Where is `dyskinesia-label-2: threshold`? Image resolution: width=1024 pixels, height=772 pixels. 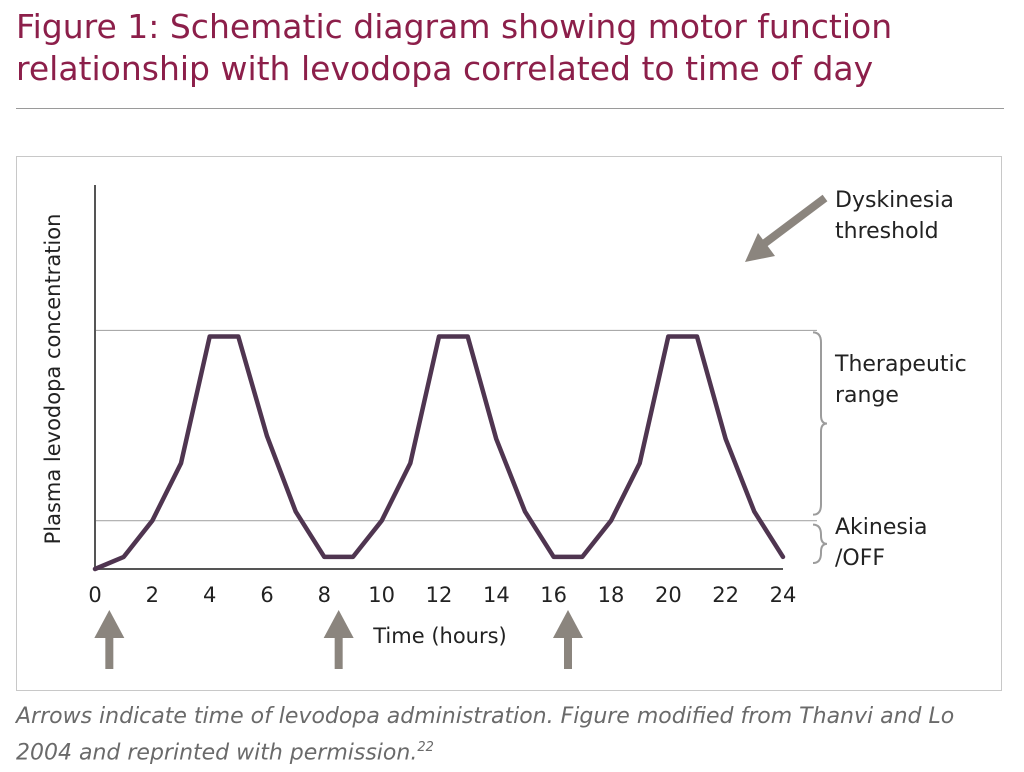 dyskinesia-label-2: threshold is located at coordinates (887, 231).